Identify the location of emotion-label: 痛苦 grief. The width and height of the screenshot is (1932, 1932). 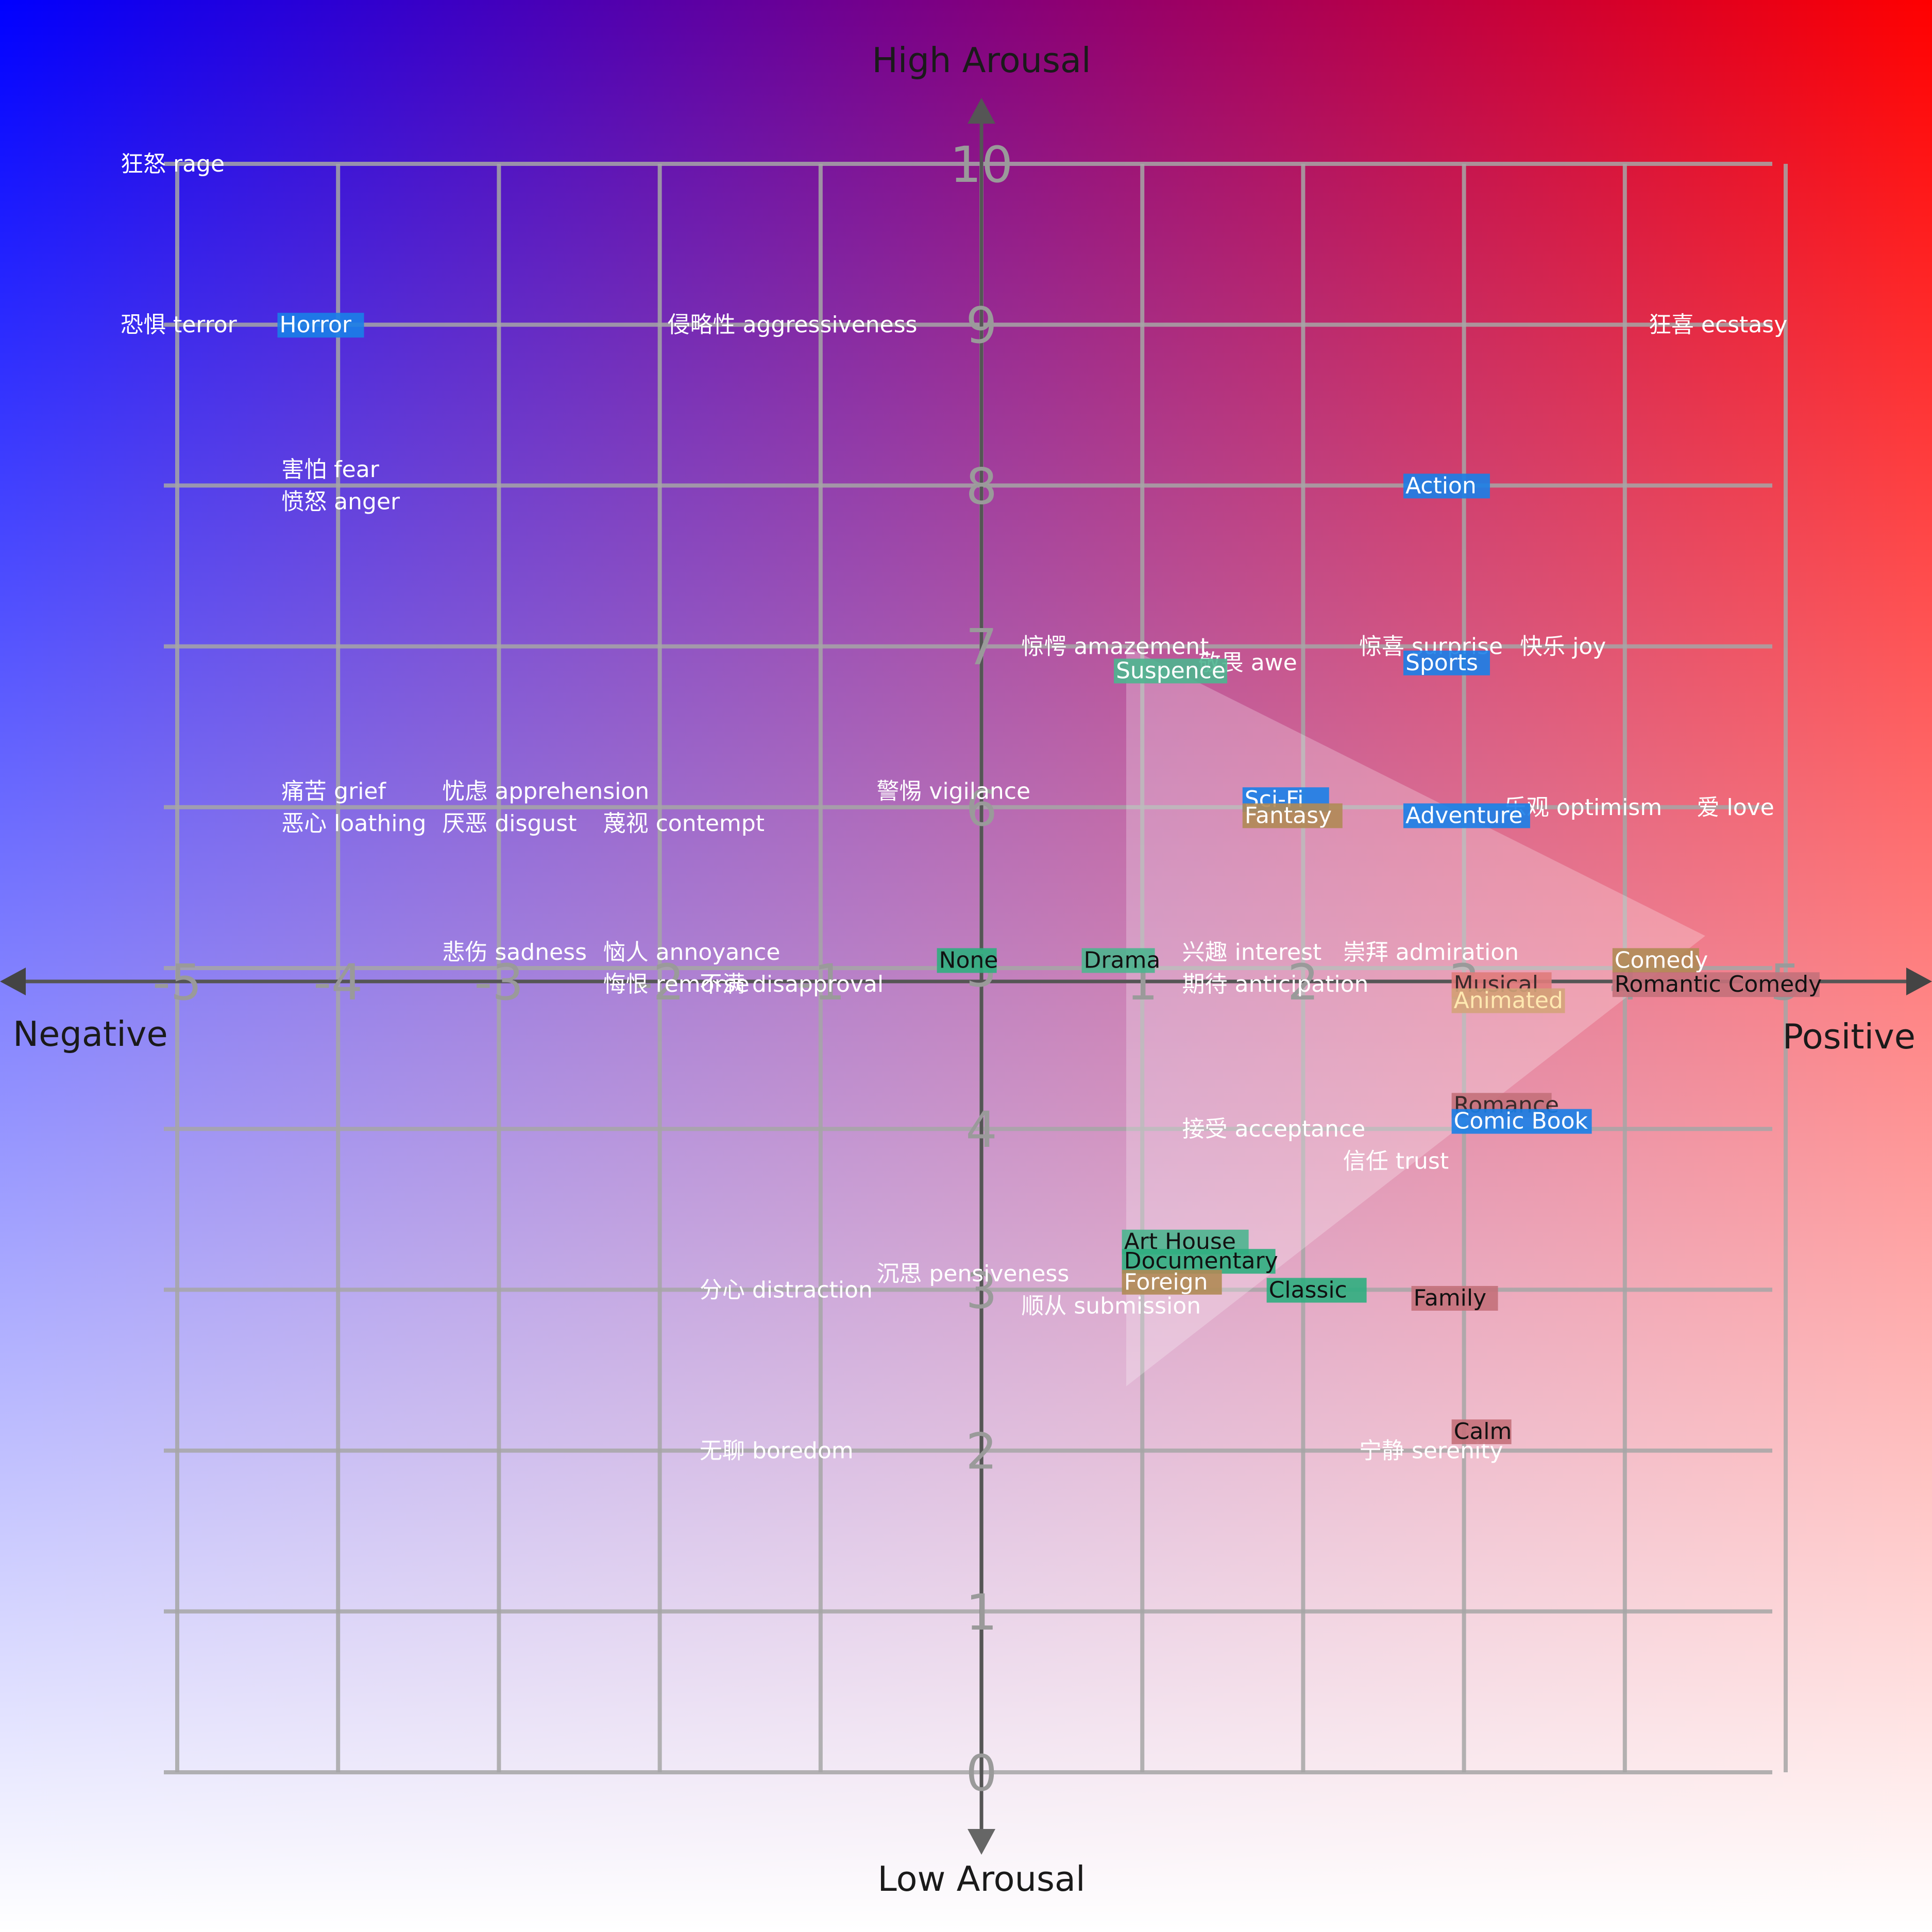
(333, 791).